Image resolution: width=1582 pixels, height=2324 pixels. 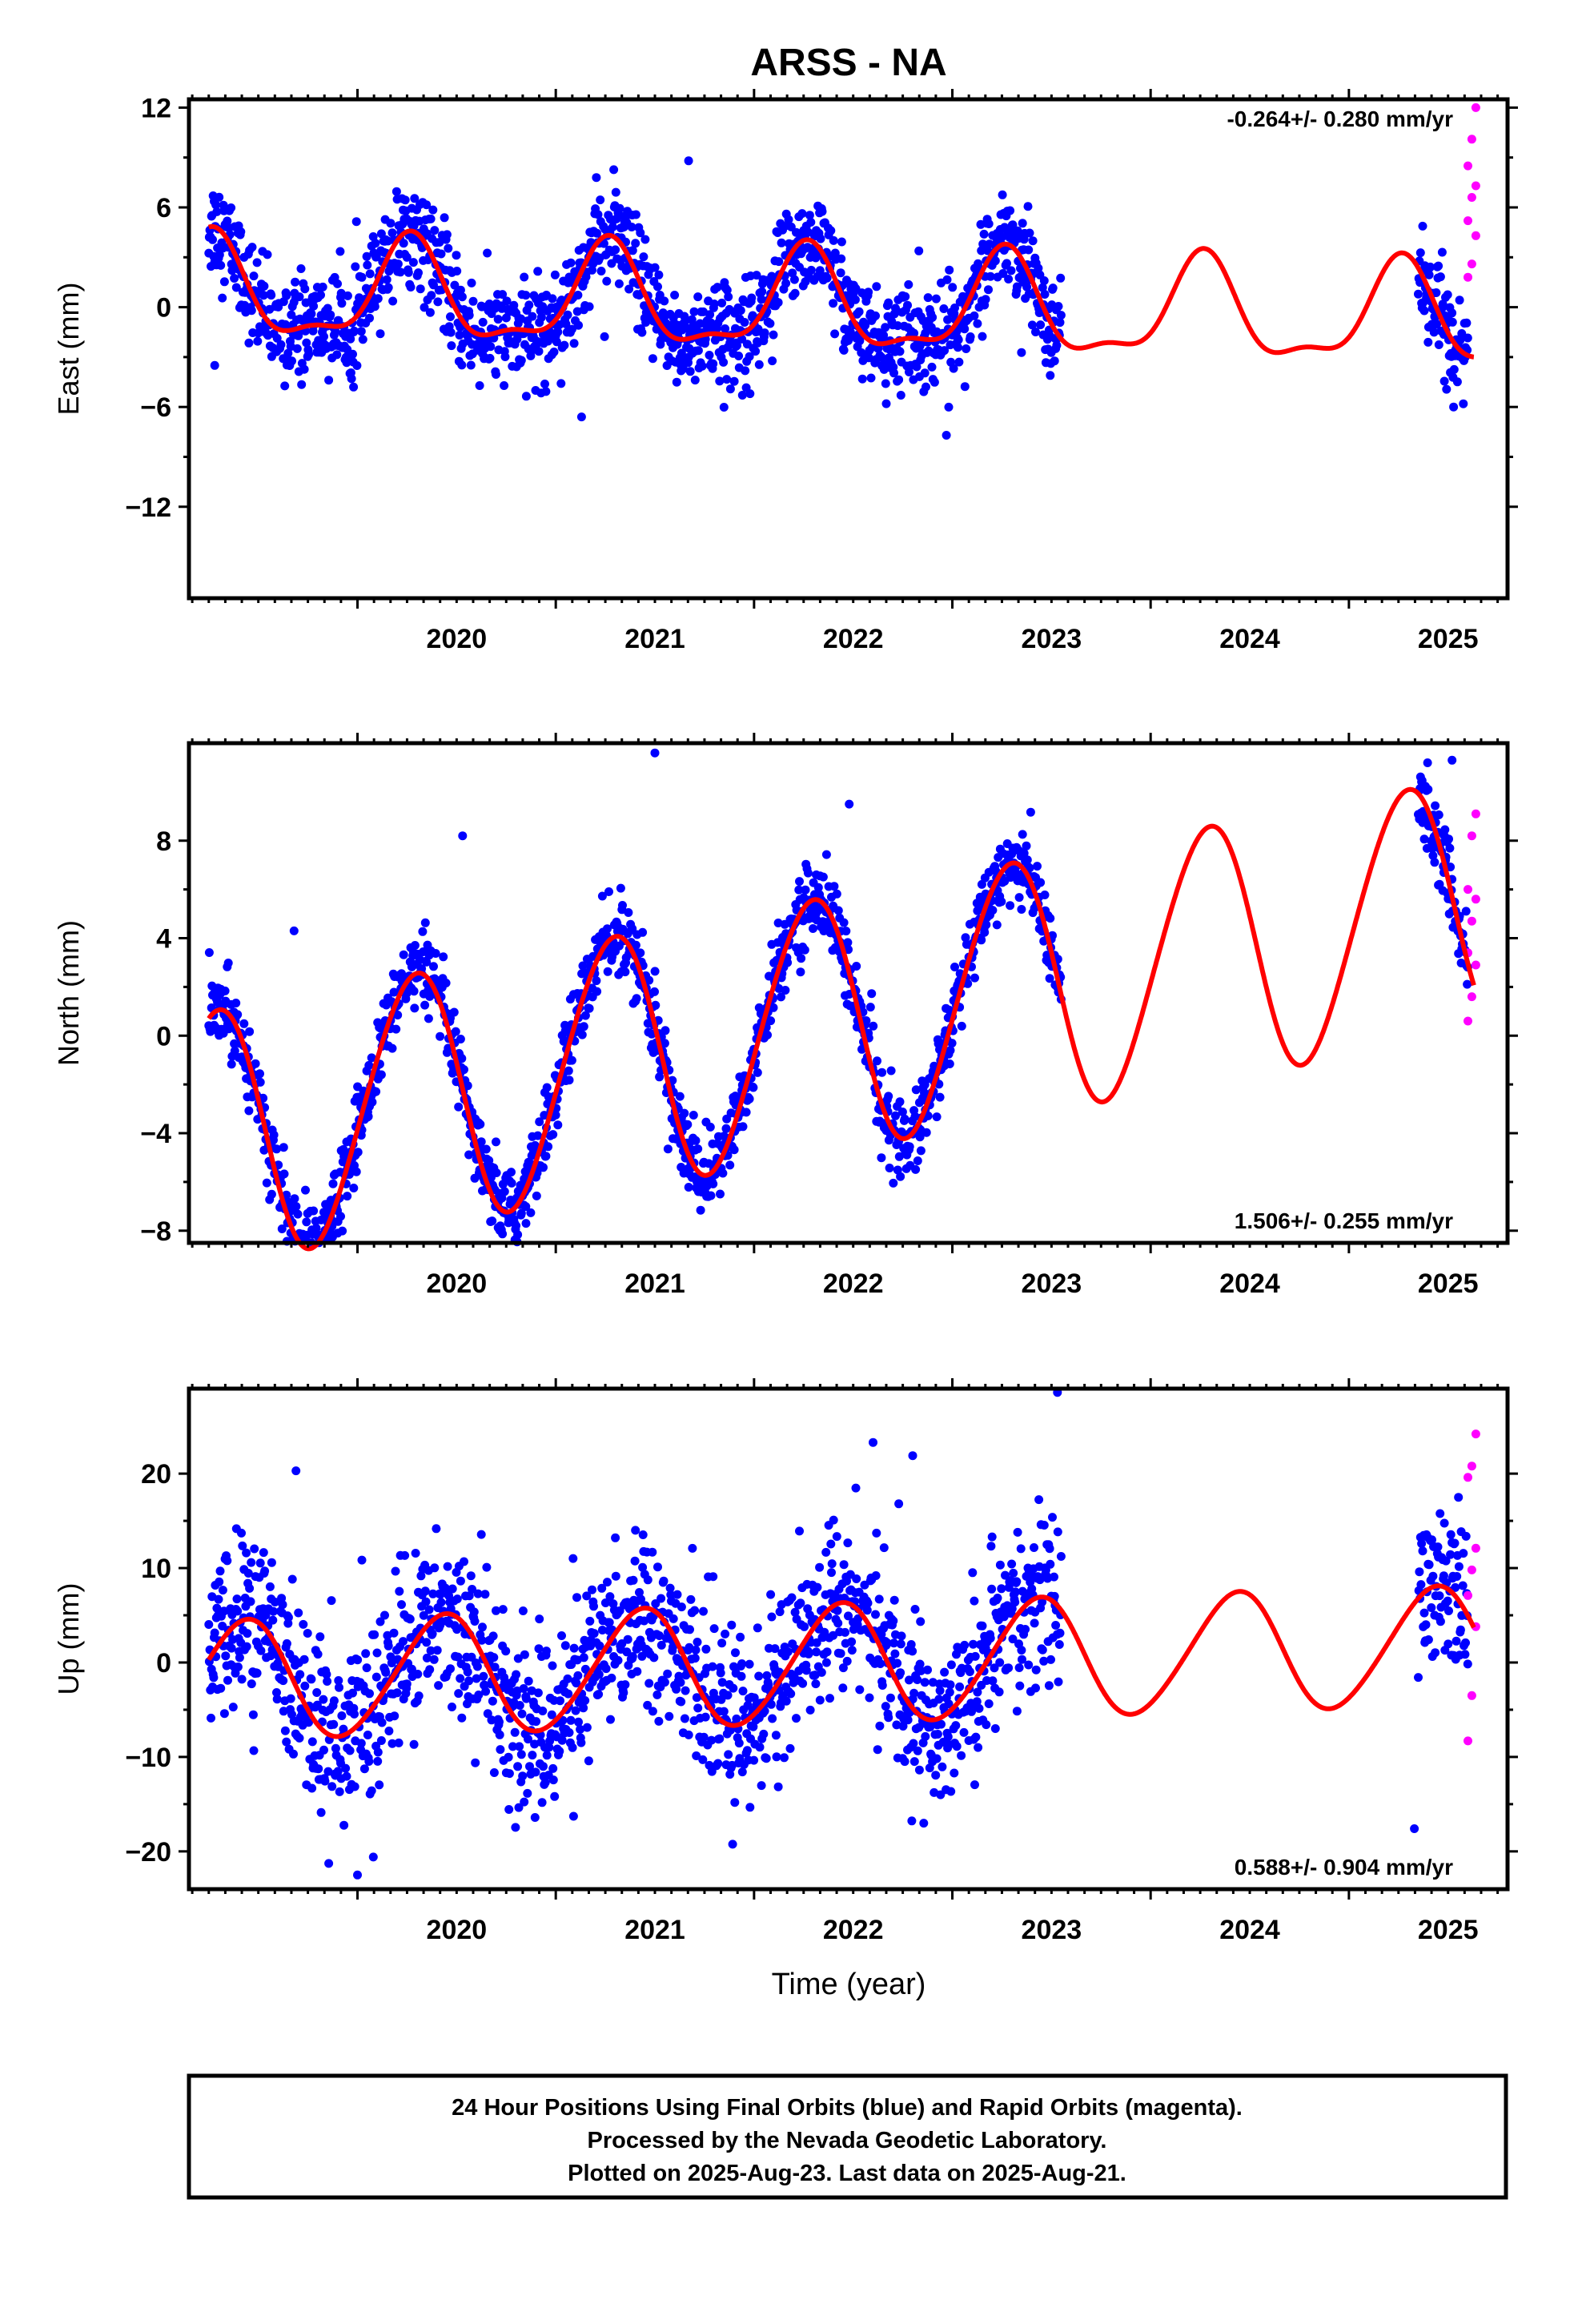 What do you see at coordinates (1448, 1284) in the screenshot?
I see `north-x-tick-label: 2025` at bounding box center [1448, 1284].